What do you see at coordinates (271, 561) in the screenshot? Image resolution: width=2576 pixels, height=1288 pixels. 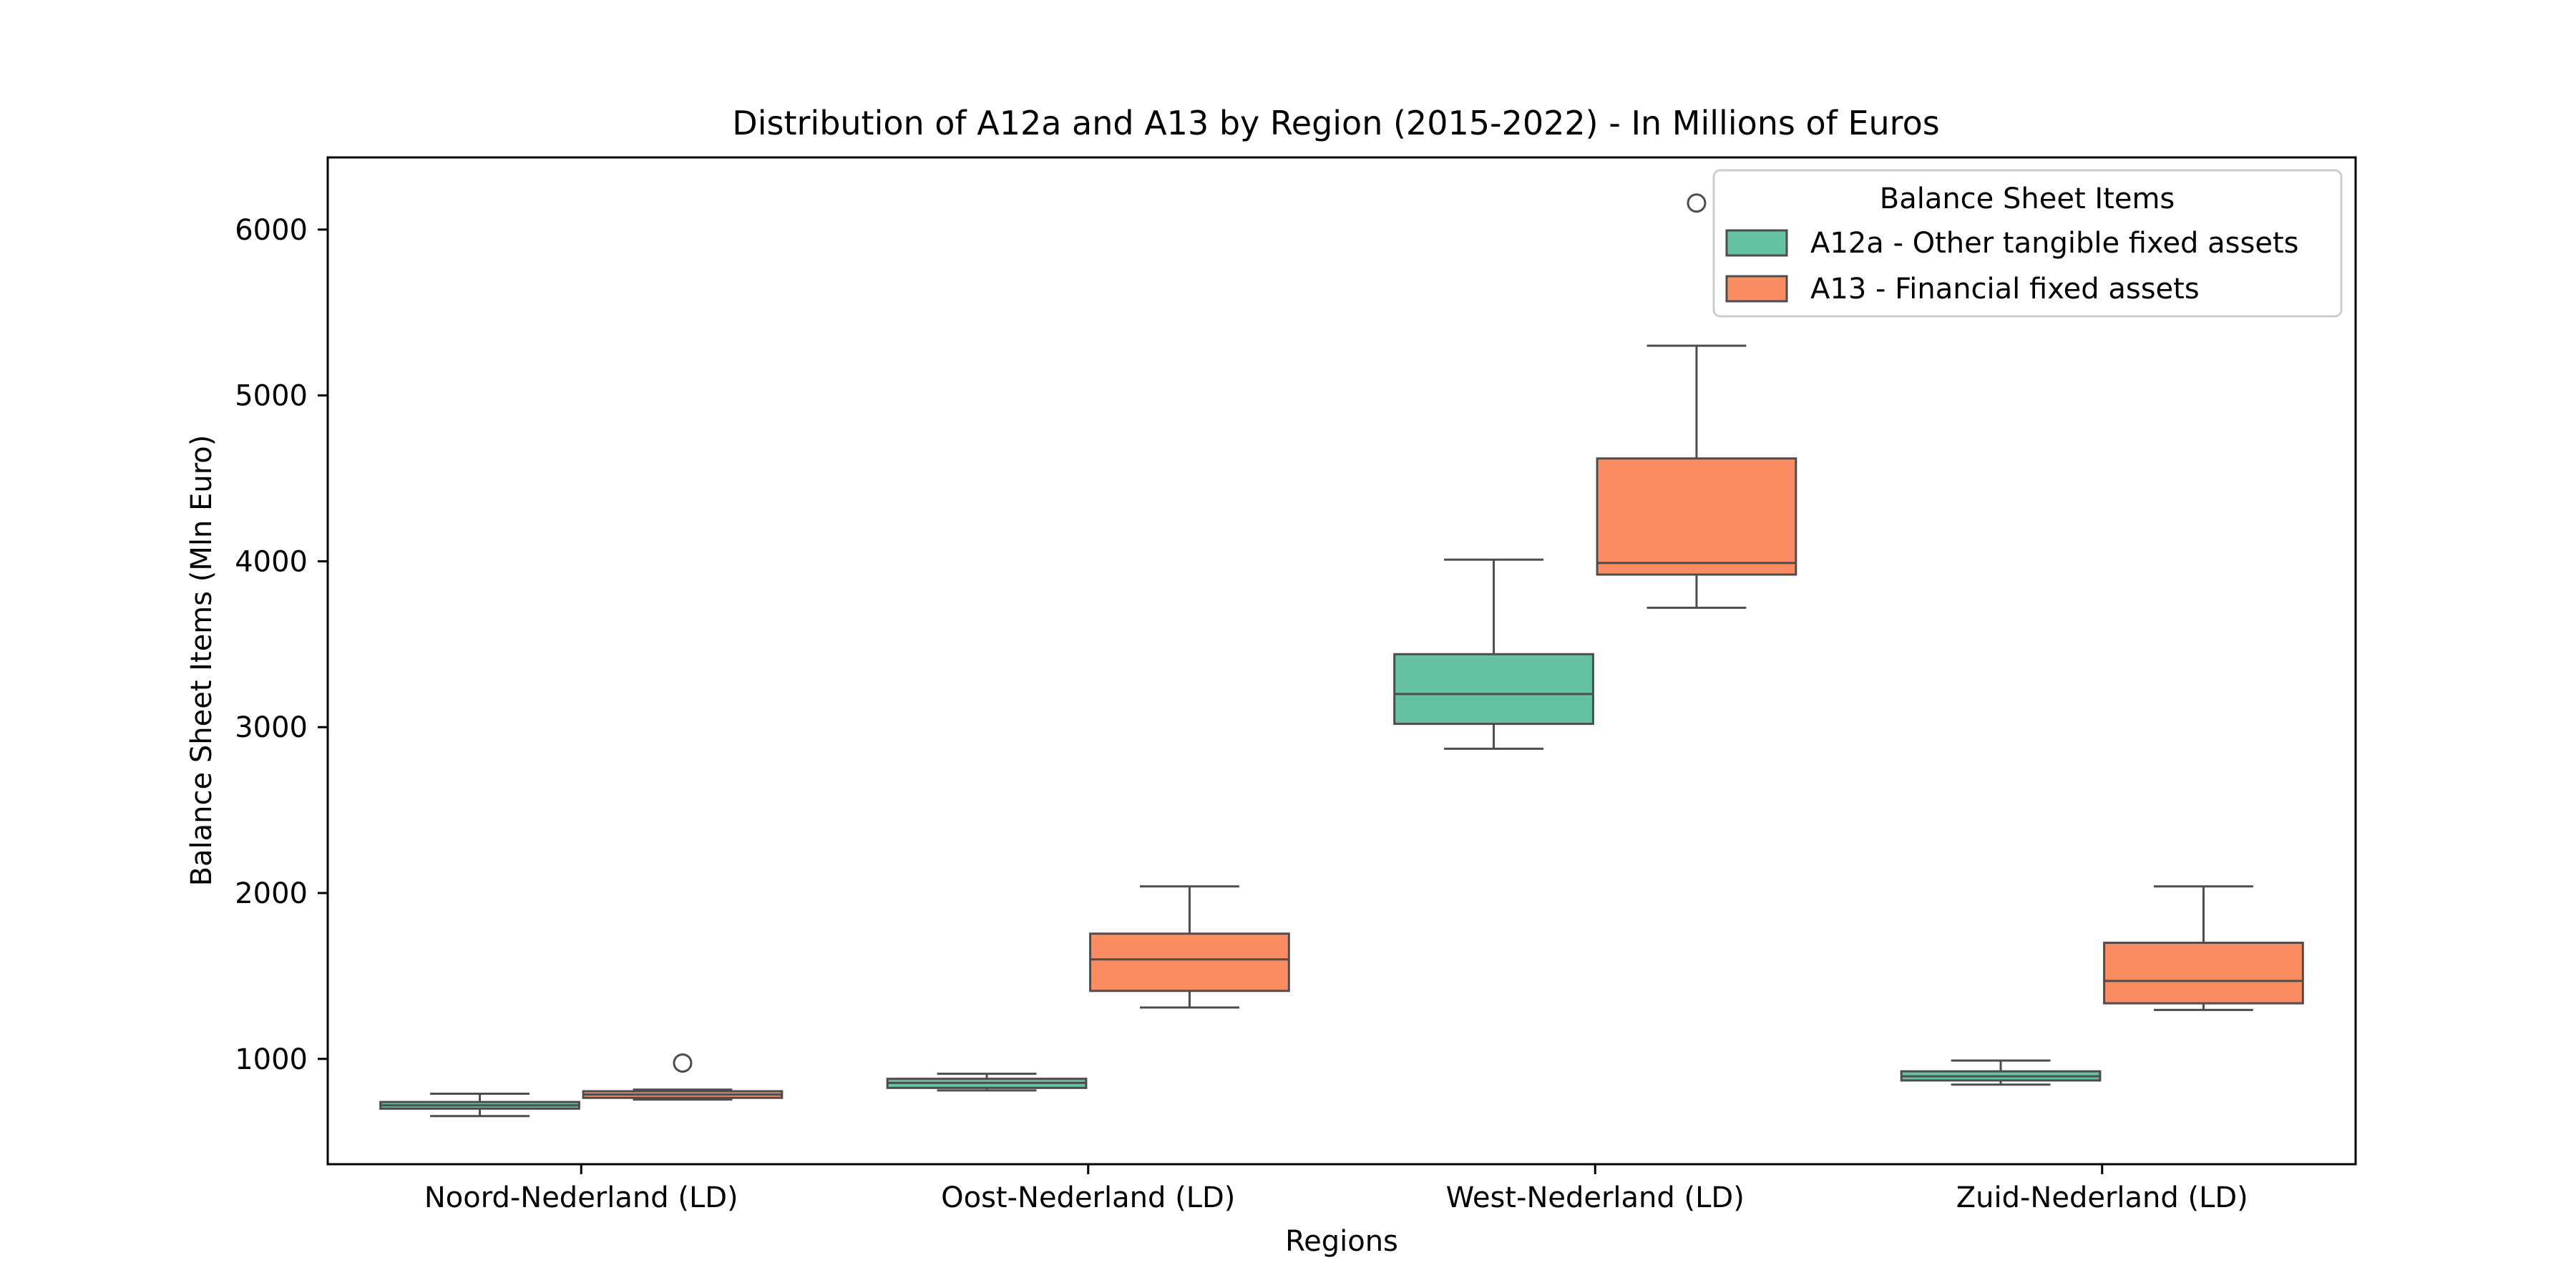 I see `y-tick-label: 4000` at bounding box center [271, 561].